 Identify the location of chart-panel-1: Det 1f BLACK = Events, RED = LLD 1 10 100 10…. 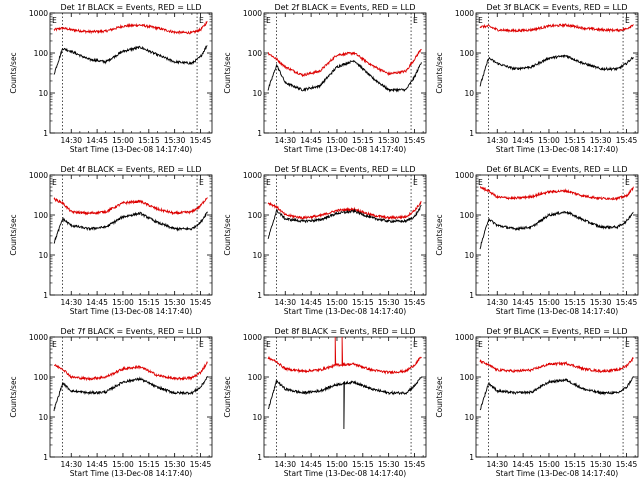
(111, 78).